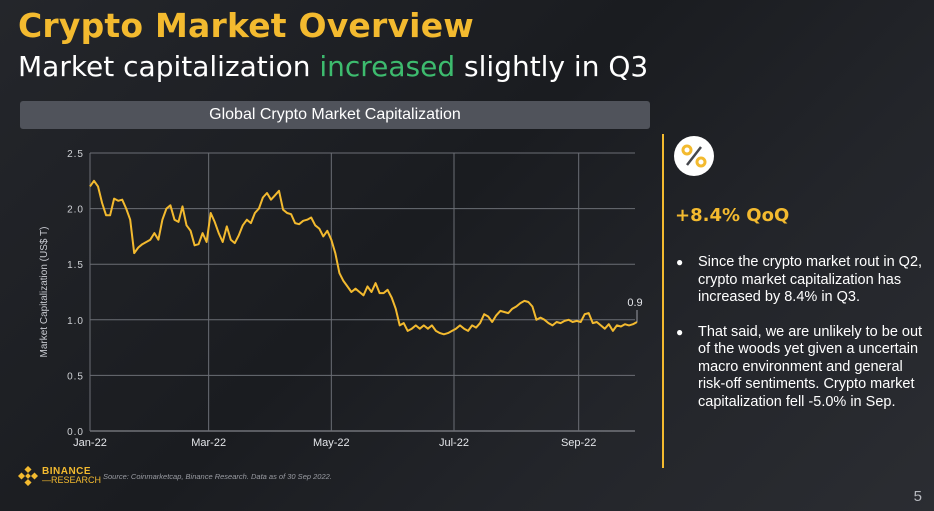 This screenshot has height=511, width=934. What do you see at coordinates (75, 321) in the screenshot?
I see `y-tick-label: 1.0` at bounding box center [75, 321].